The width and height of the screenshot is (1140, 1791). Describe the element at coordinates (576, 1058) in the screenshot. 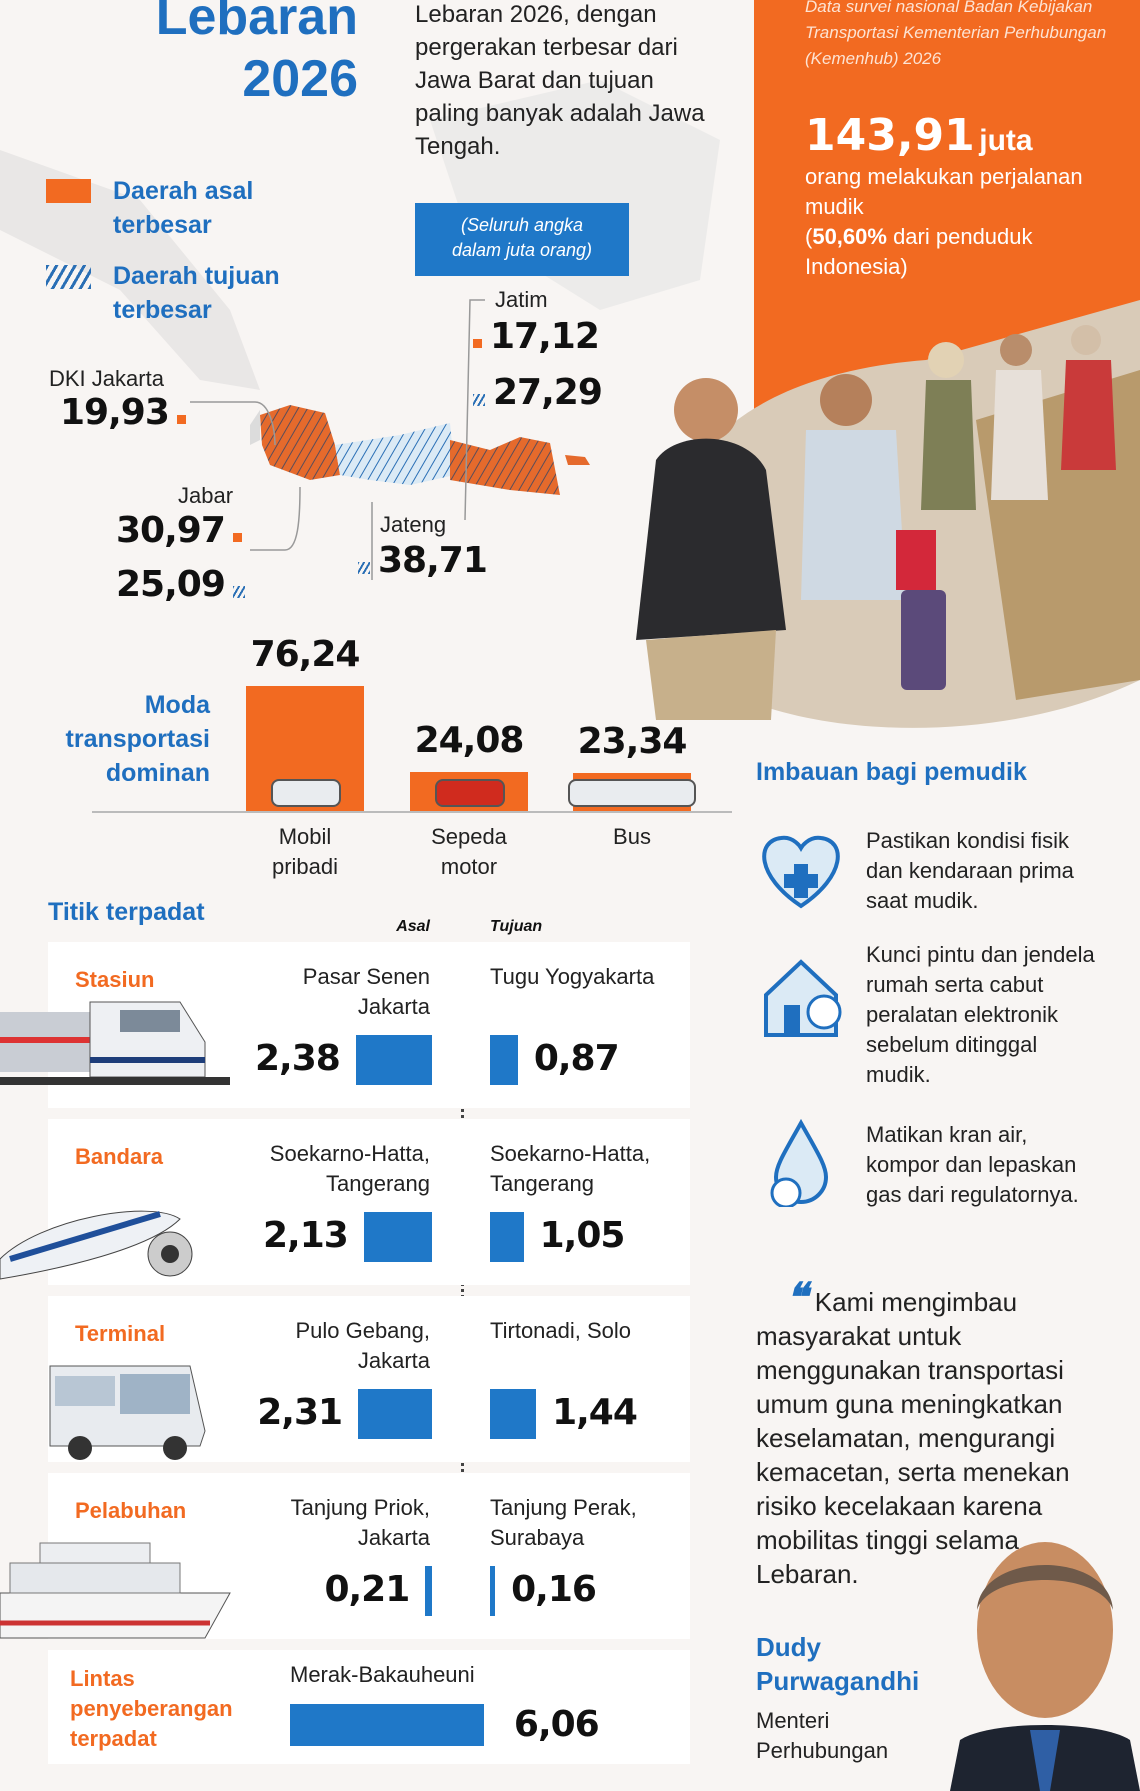

I see `destination-value: 0,87` at that location.